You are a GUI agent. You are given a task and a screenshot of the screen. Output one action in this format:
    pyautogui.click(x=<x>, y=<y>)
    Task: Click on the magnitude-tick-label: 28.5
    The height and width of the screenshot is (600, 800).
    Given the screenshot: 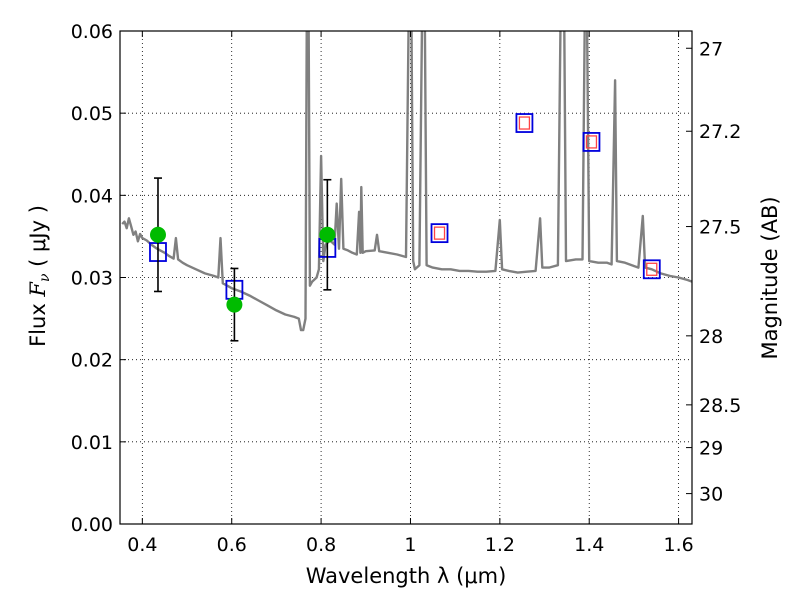 What is the action you would take?
    pyautogui.click(x=720, y=406)
    